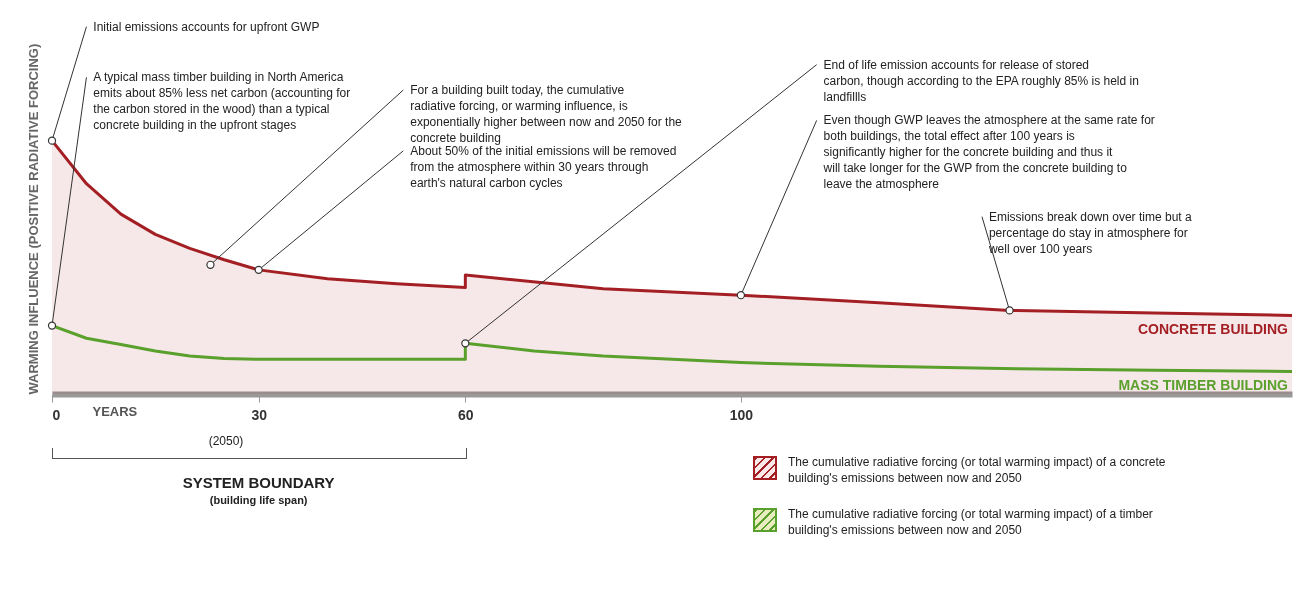 The image size is (1316, 613). Describe the element at coordinates (546, 113) in the screenshot. I see `annotation: For a building built today, the cumulative radiative forcing, or warming influence, is exponentially higher between now and 2050 for the concrete building` at that location.